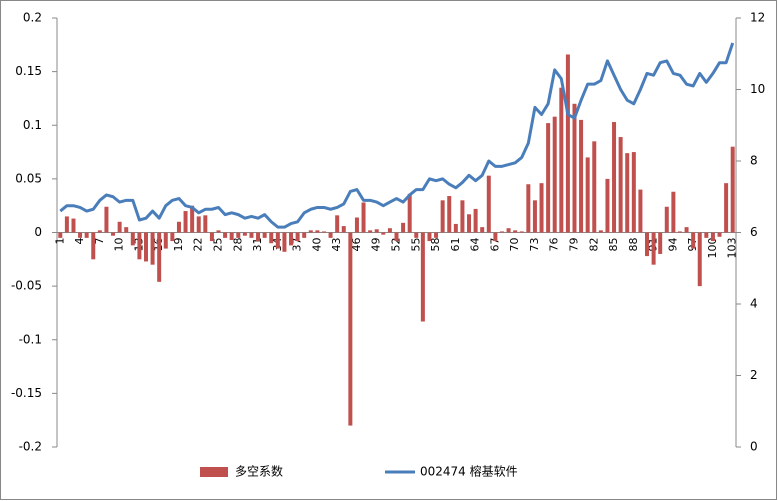 The width and height of the screenshot is (778, 501). Describe the element at coordinates (757, 89) in the screenshot. I see `y2-tick-label: 10` at that location.